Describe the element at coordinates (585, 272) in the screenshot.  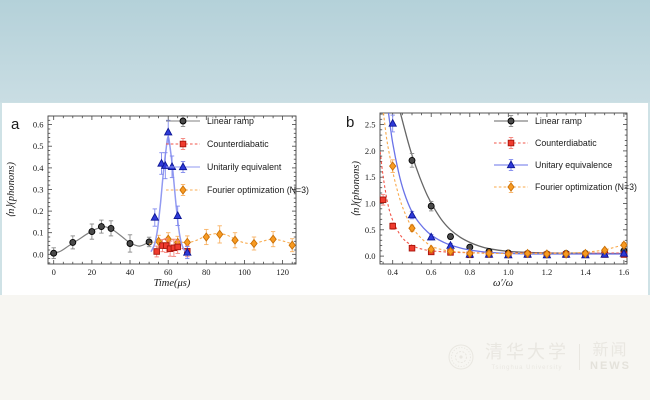
I see `svg-text: 1.4` at that location.